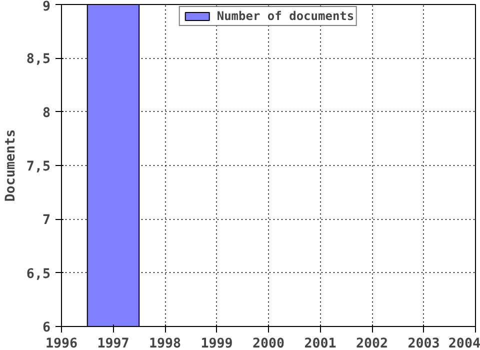  Describe the element at coordinates (38, 274) in the screenshot. I see `y-tick-label: 6,5` at that location.